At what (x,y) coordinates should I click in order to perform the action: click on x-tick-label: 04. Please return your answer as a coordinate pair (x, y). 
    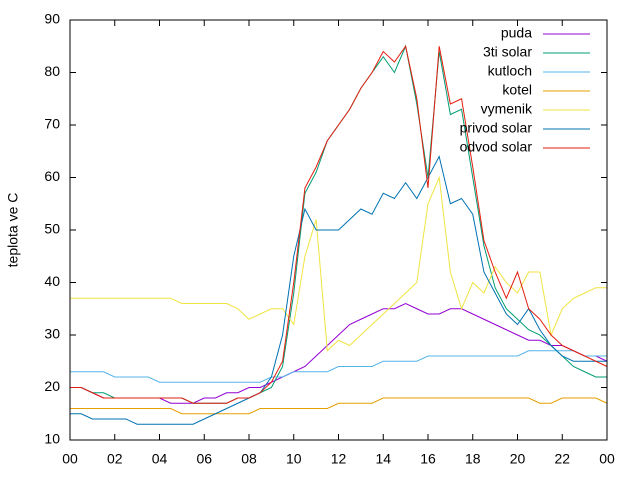
    Looking at the image, I should click on (160, 459).